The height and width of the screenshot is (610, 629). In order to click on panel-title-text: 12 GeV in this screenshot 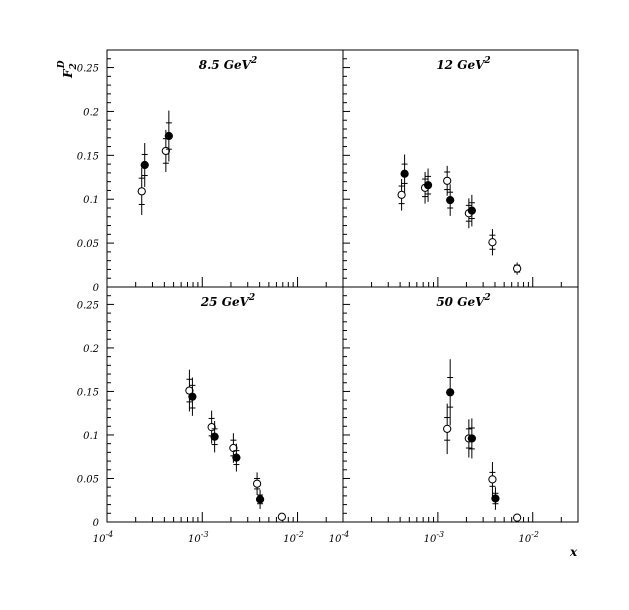, I will do `click(461, 65)`.